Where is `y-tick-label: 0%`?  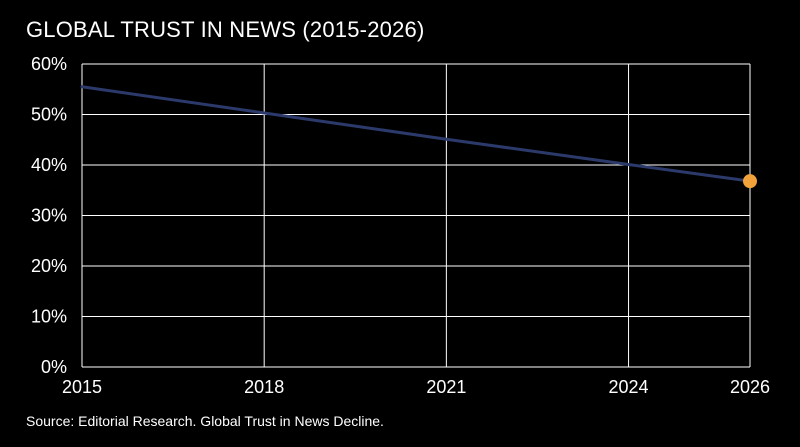
y-tick-label: 0% is located at coordinates (54, 367).